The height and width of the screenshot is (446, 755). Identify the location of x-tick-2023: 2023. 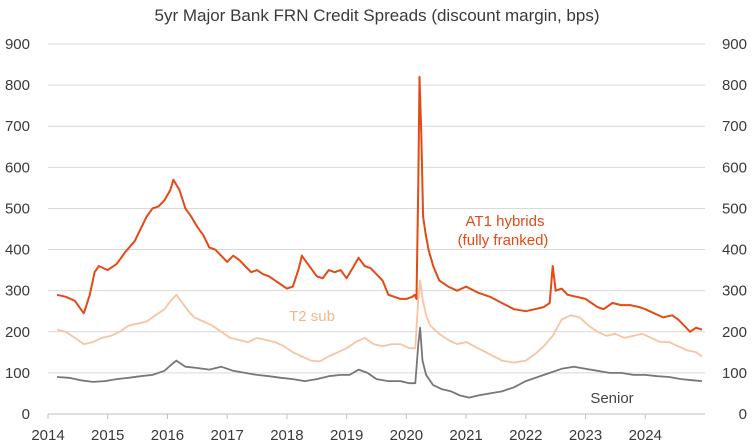
(585, 435).